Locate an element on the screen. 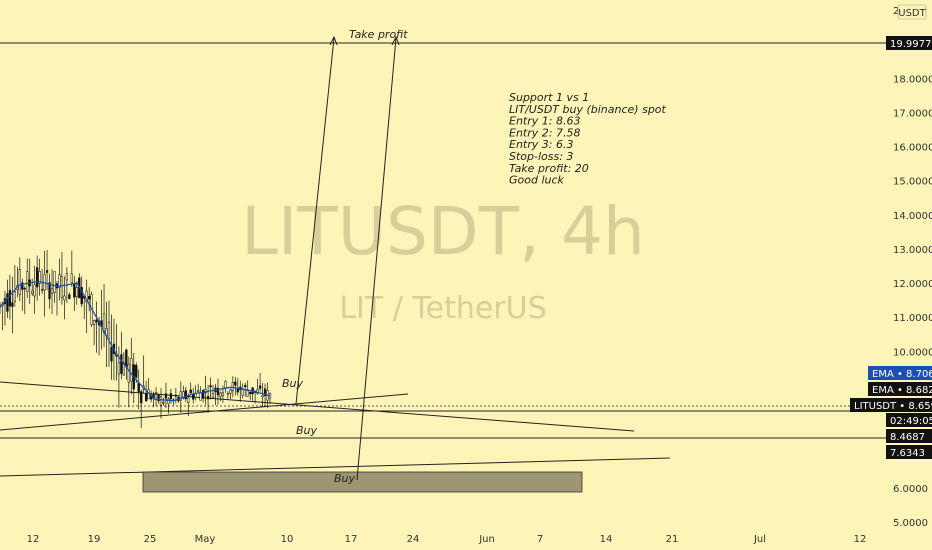 This screenshot has width=932, height=550. price-tag: 8.4687 is located at coordinates (909, 436).